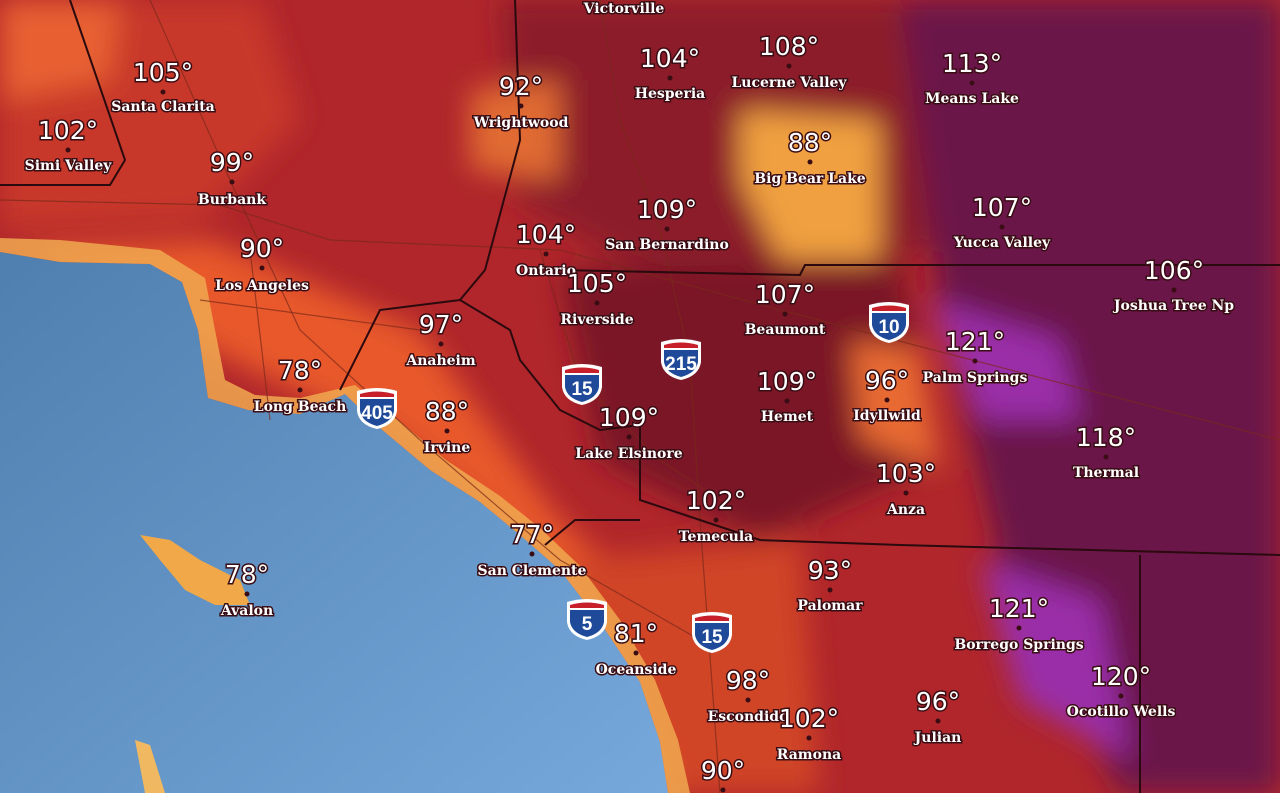 The height and width of the screenshot is (793, 1280). Describe the element at coordinates (975, 357) in the screenshot. I see `place: 121° Palm Springs` at that location.